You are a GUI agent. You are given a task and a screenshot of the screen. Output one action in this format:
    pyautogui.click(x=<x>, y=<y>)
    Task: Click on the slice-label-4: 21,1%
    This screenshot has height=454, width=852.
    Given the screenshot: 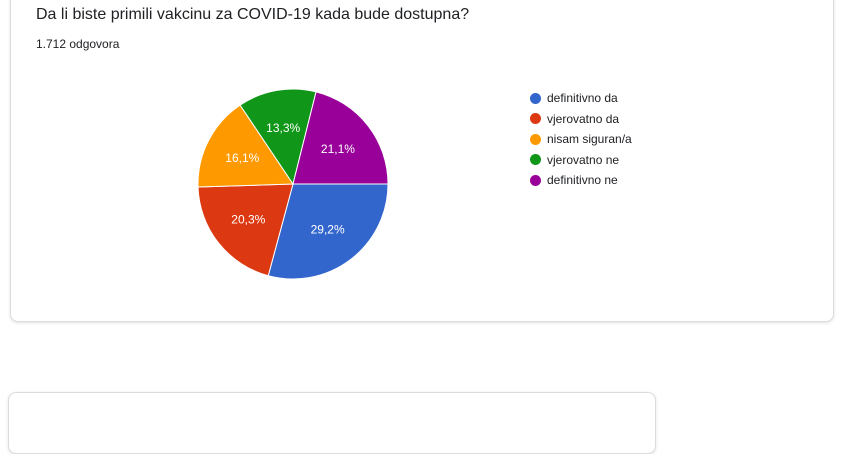 What is the action you would take?
    pyautogui.click(x=338, y=149)
    